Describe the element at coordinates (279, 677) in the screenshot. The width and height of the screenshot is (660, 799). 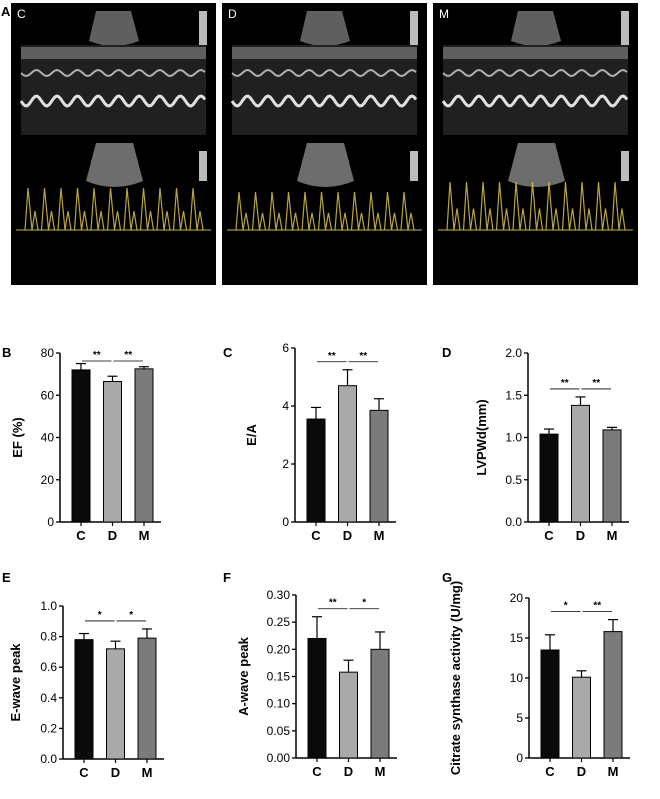
I see `y-tick-label: 0.15` at that location.